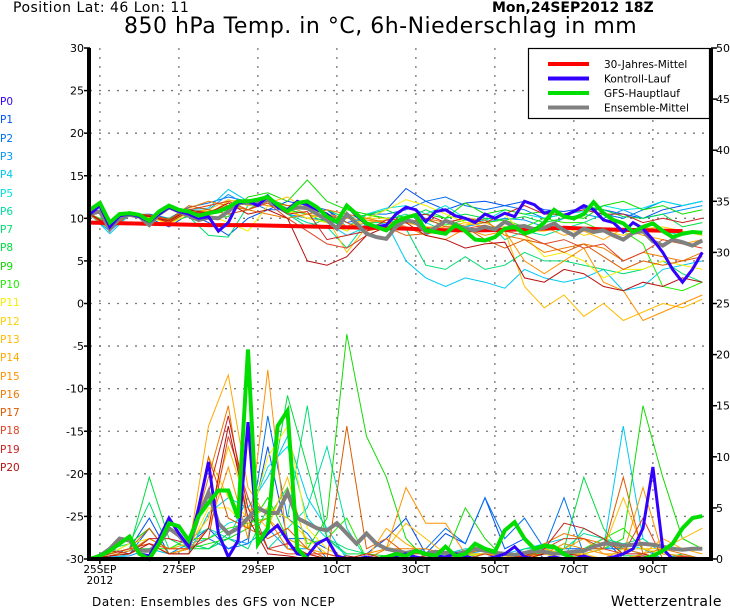  I want to click on member-label-p7: P7, so click(7, 230).